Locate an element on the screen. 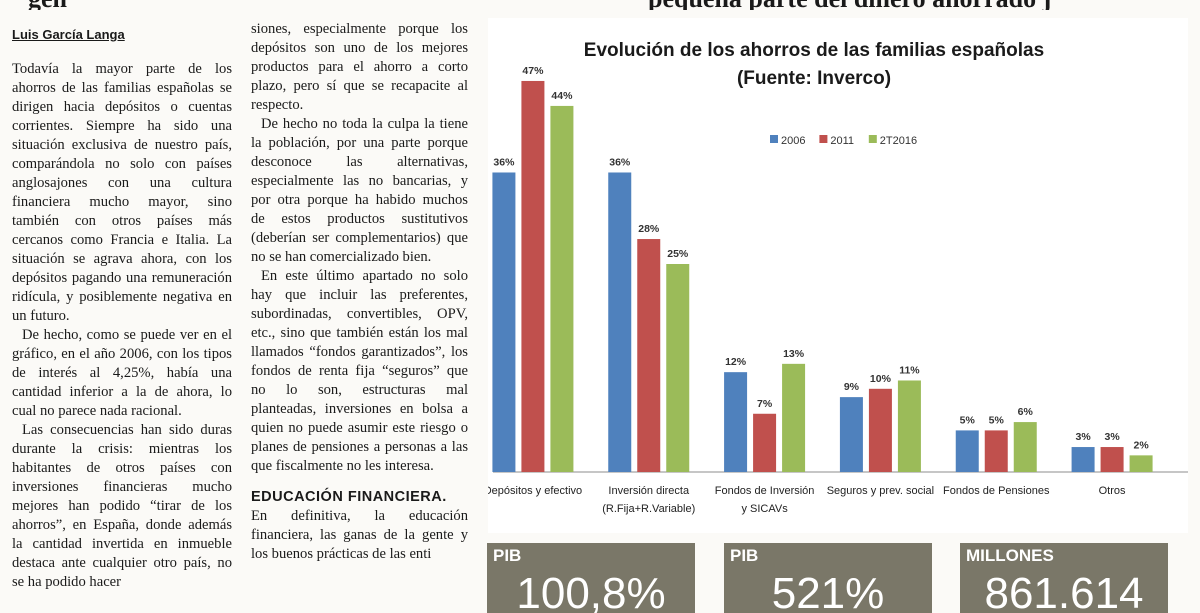  data-label: 28% is located at coordinates (649, 229).